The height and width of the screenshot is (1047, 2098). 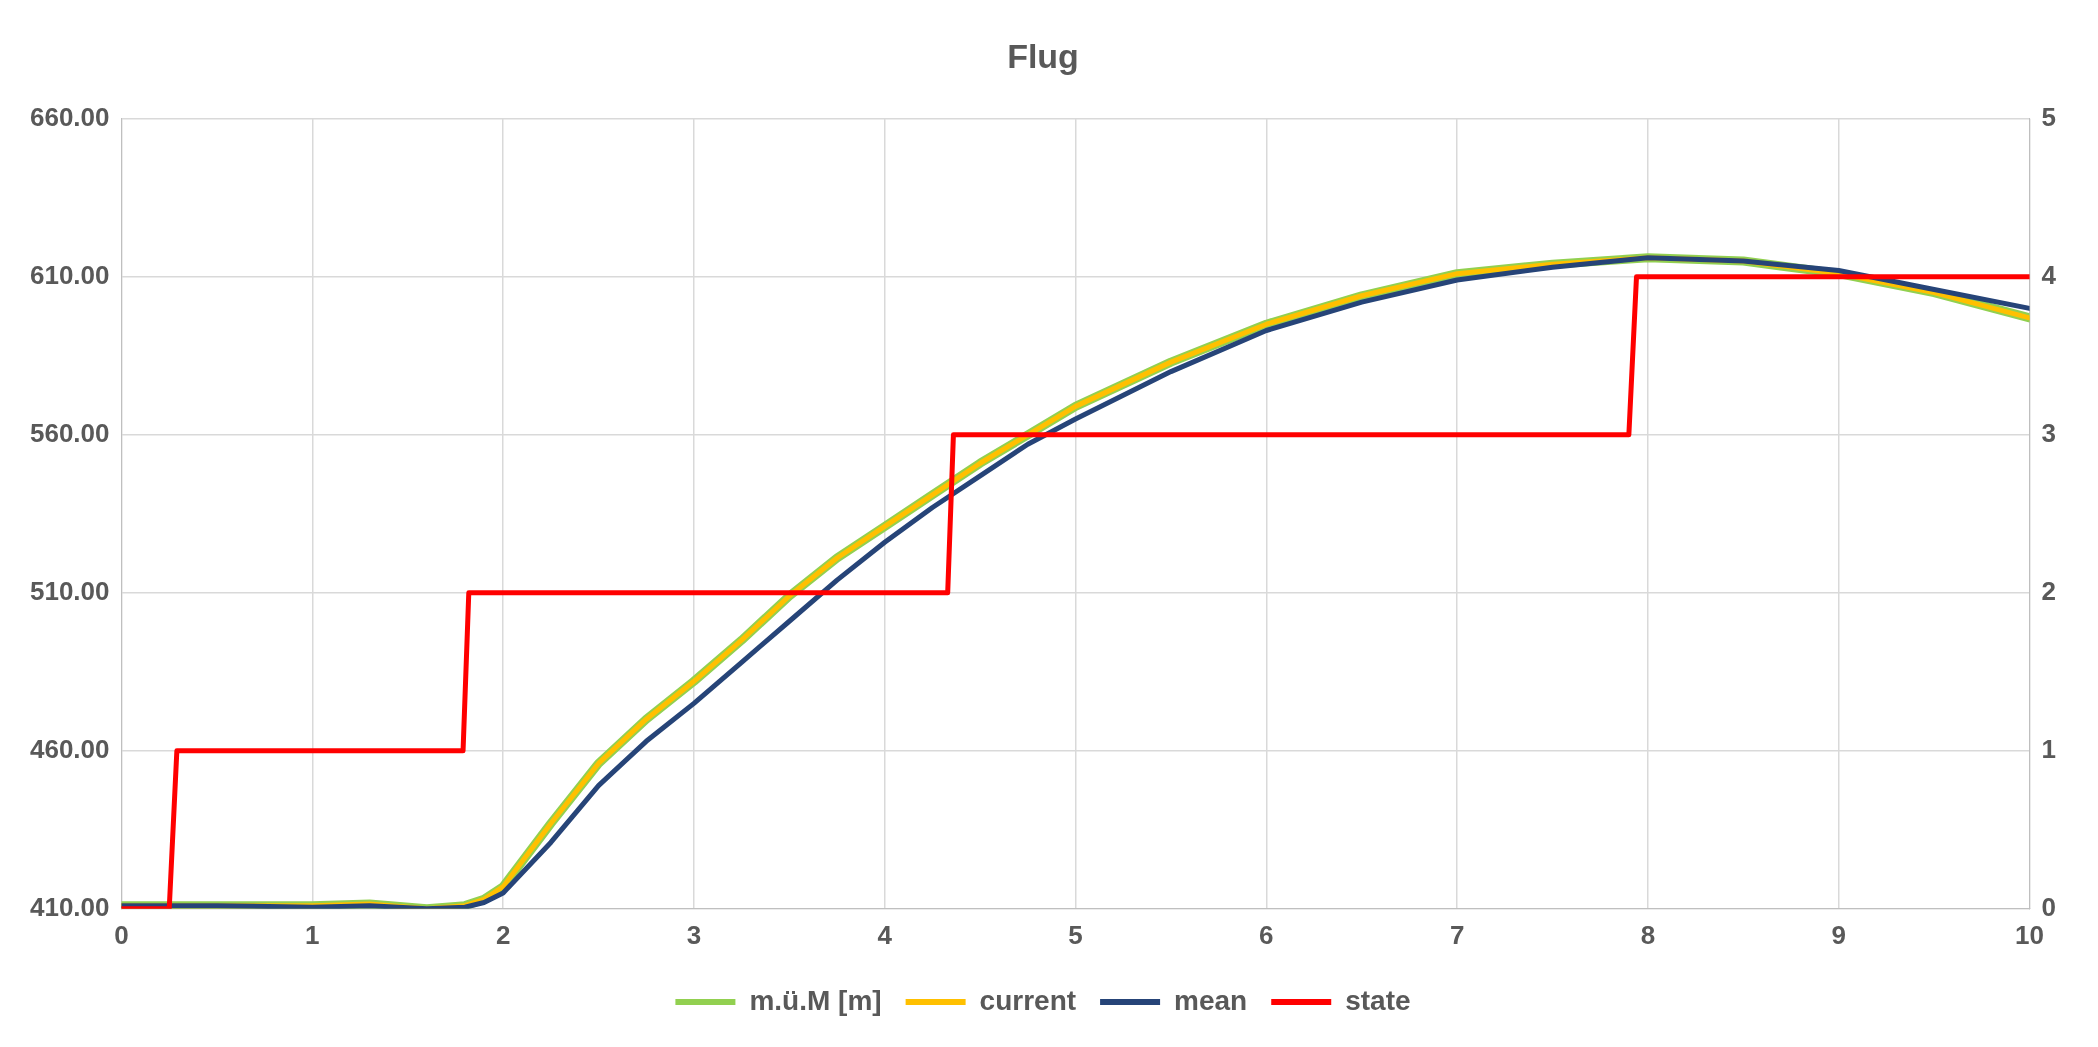 What do you see at coordinates (2049, 906) in the screenshot?
I see `y2-tick-label: 0` at bounding box center [2049, 906].